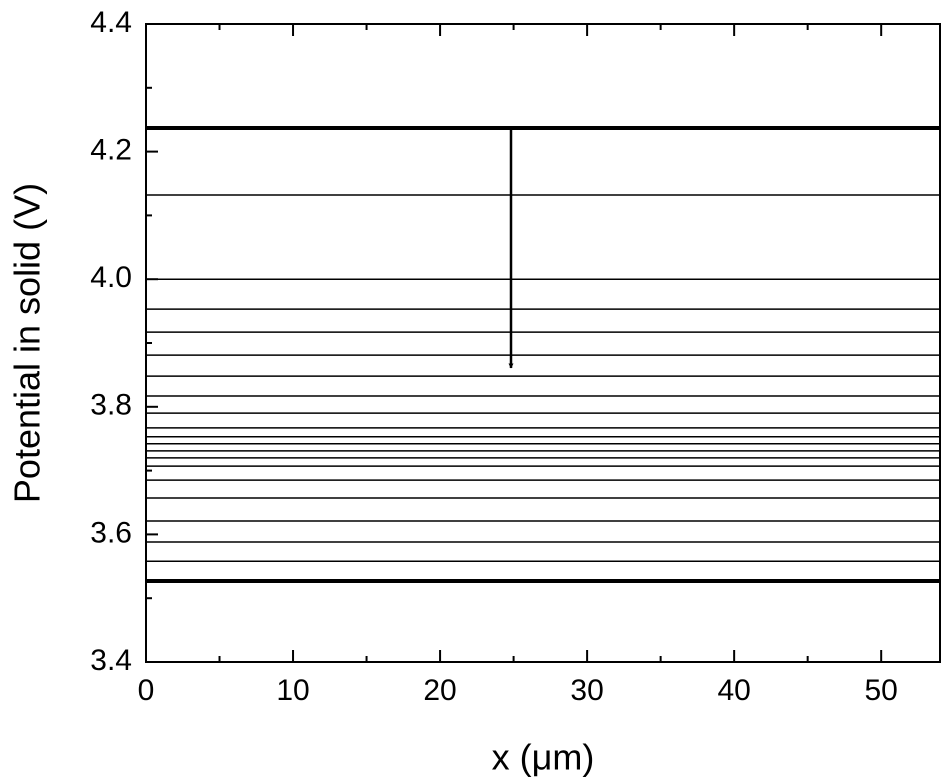 Image resolution: width=944 pixels, height=784 pixels. Describe the element at coordinates (733, 690) in the screenshot. I see `x-tick-label: 40` at that location.